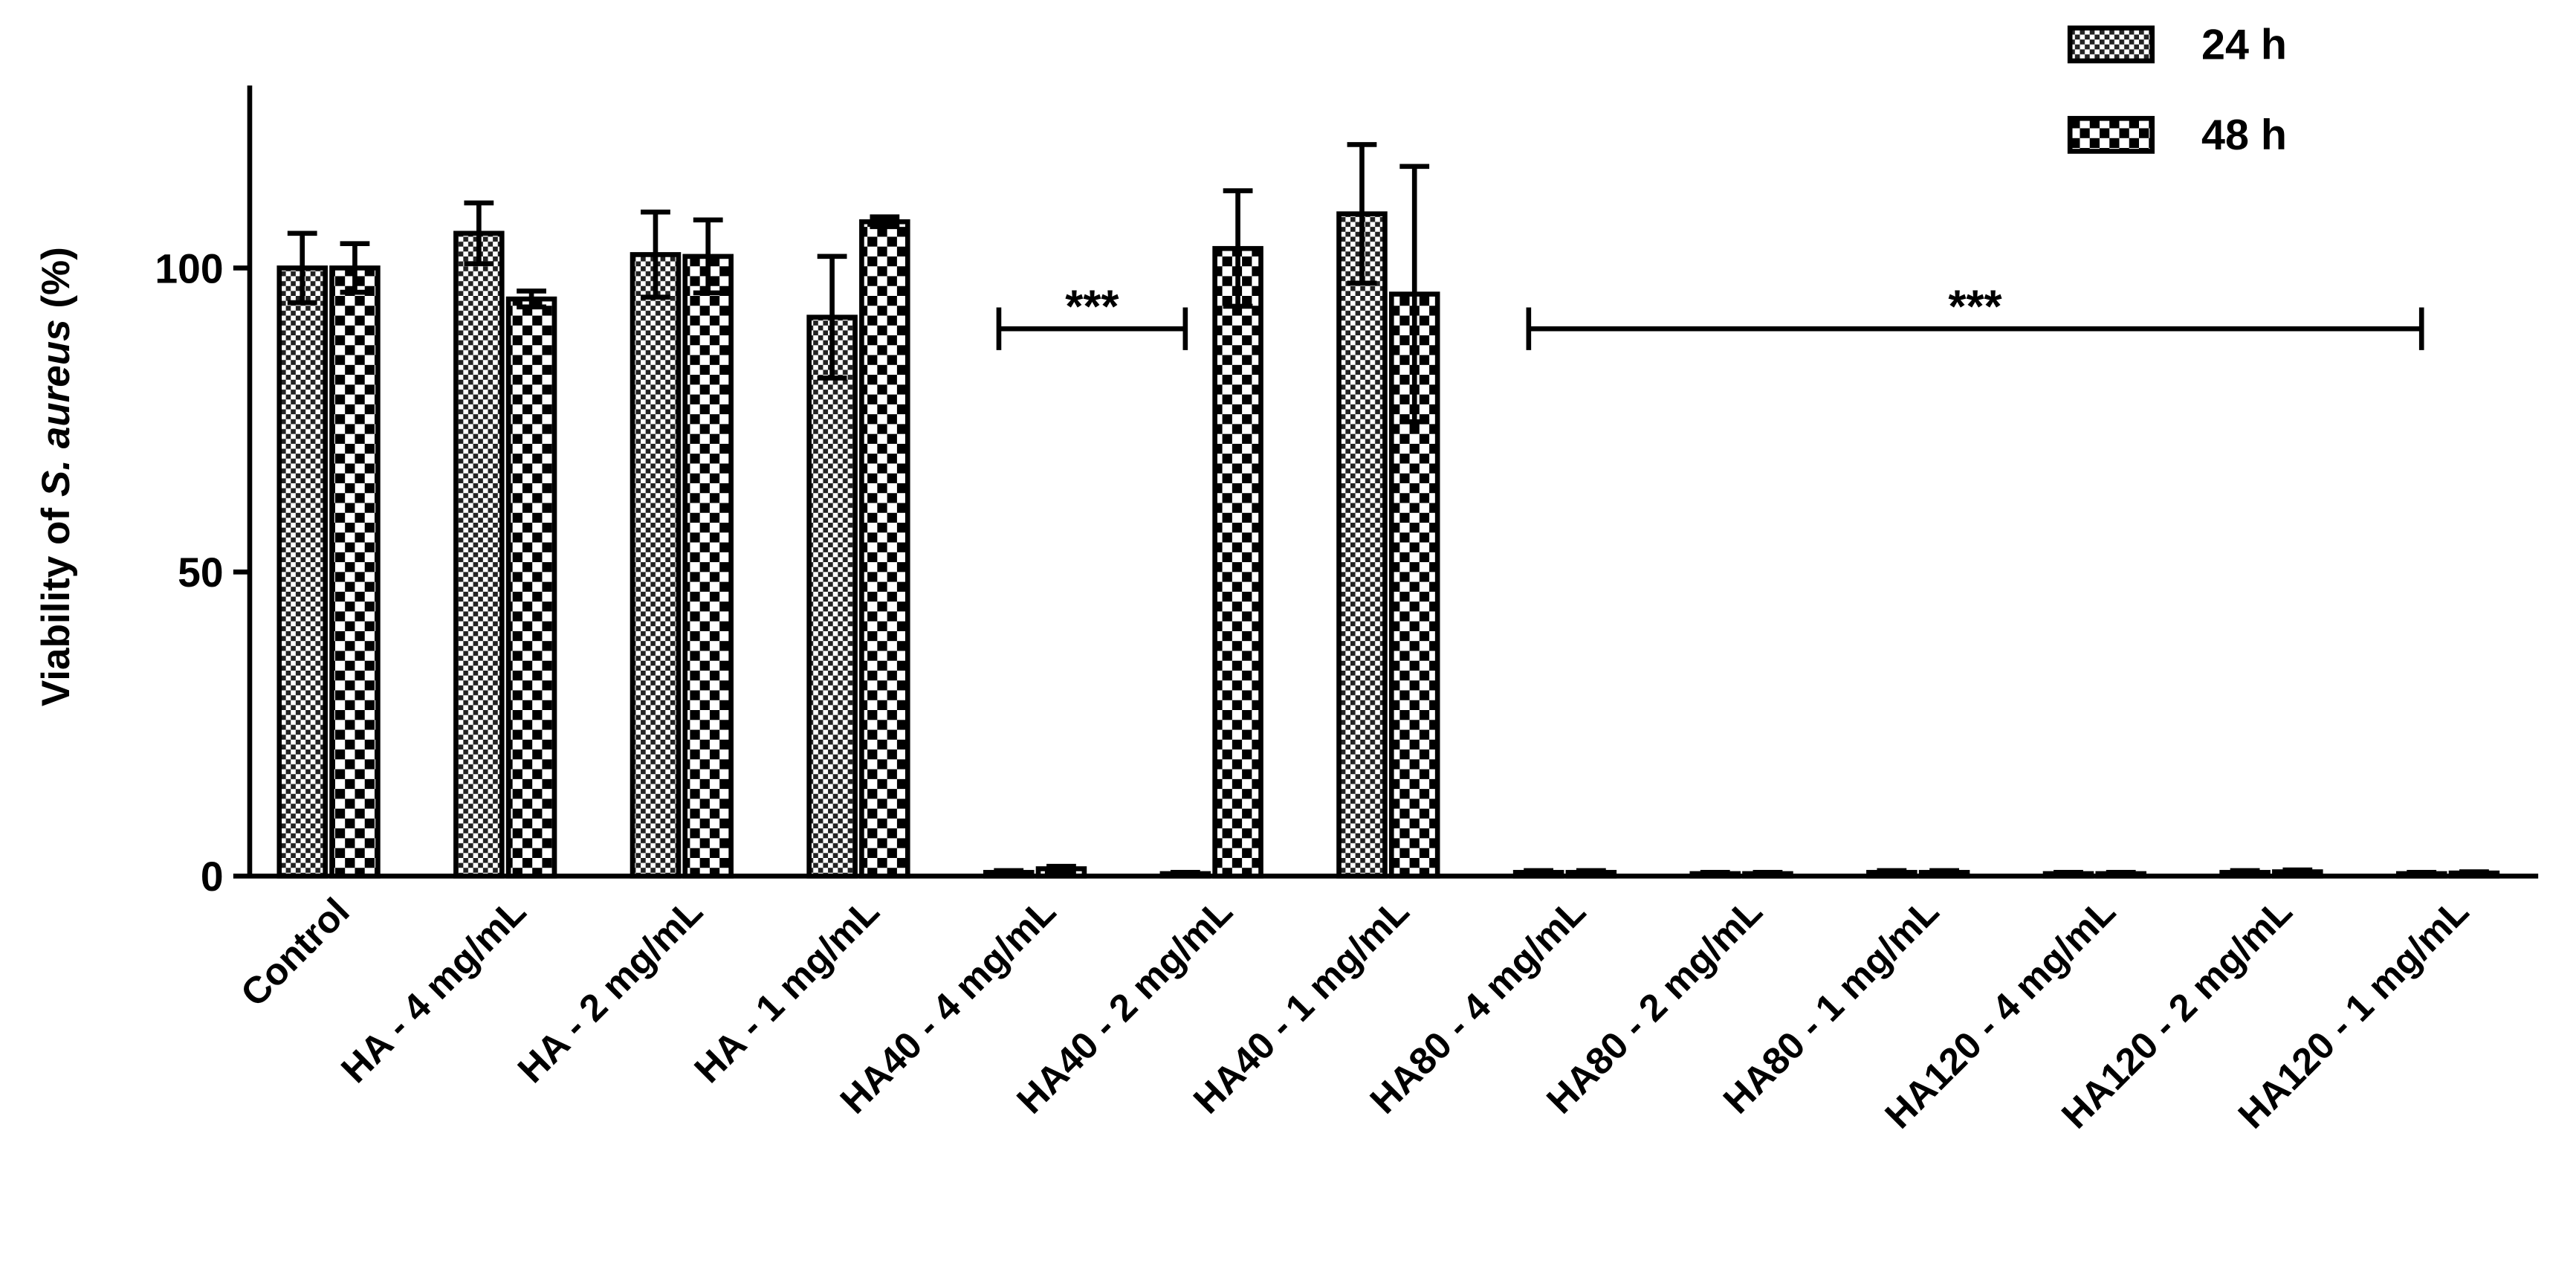 Image resolution: width=2576 pixels, height=1287 pixels. I want to click on y-label-suffix: (%), so click(56, 283).